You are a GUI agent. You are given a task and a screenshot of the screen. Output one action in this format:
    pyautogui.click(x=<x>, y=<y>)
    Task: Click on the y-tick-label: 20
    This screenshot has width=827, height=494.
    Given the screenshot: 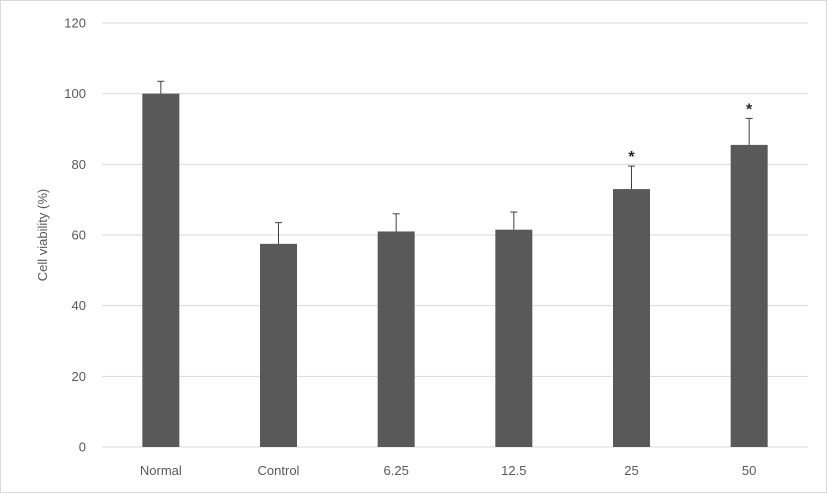 What is the action you would take?
    pyautogui.click(x=79, y=376)
    